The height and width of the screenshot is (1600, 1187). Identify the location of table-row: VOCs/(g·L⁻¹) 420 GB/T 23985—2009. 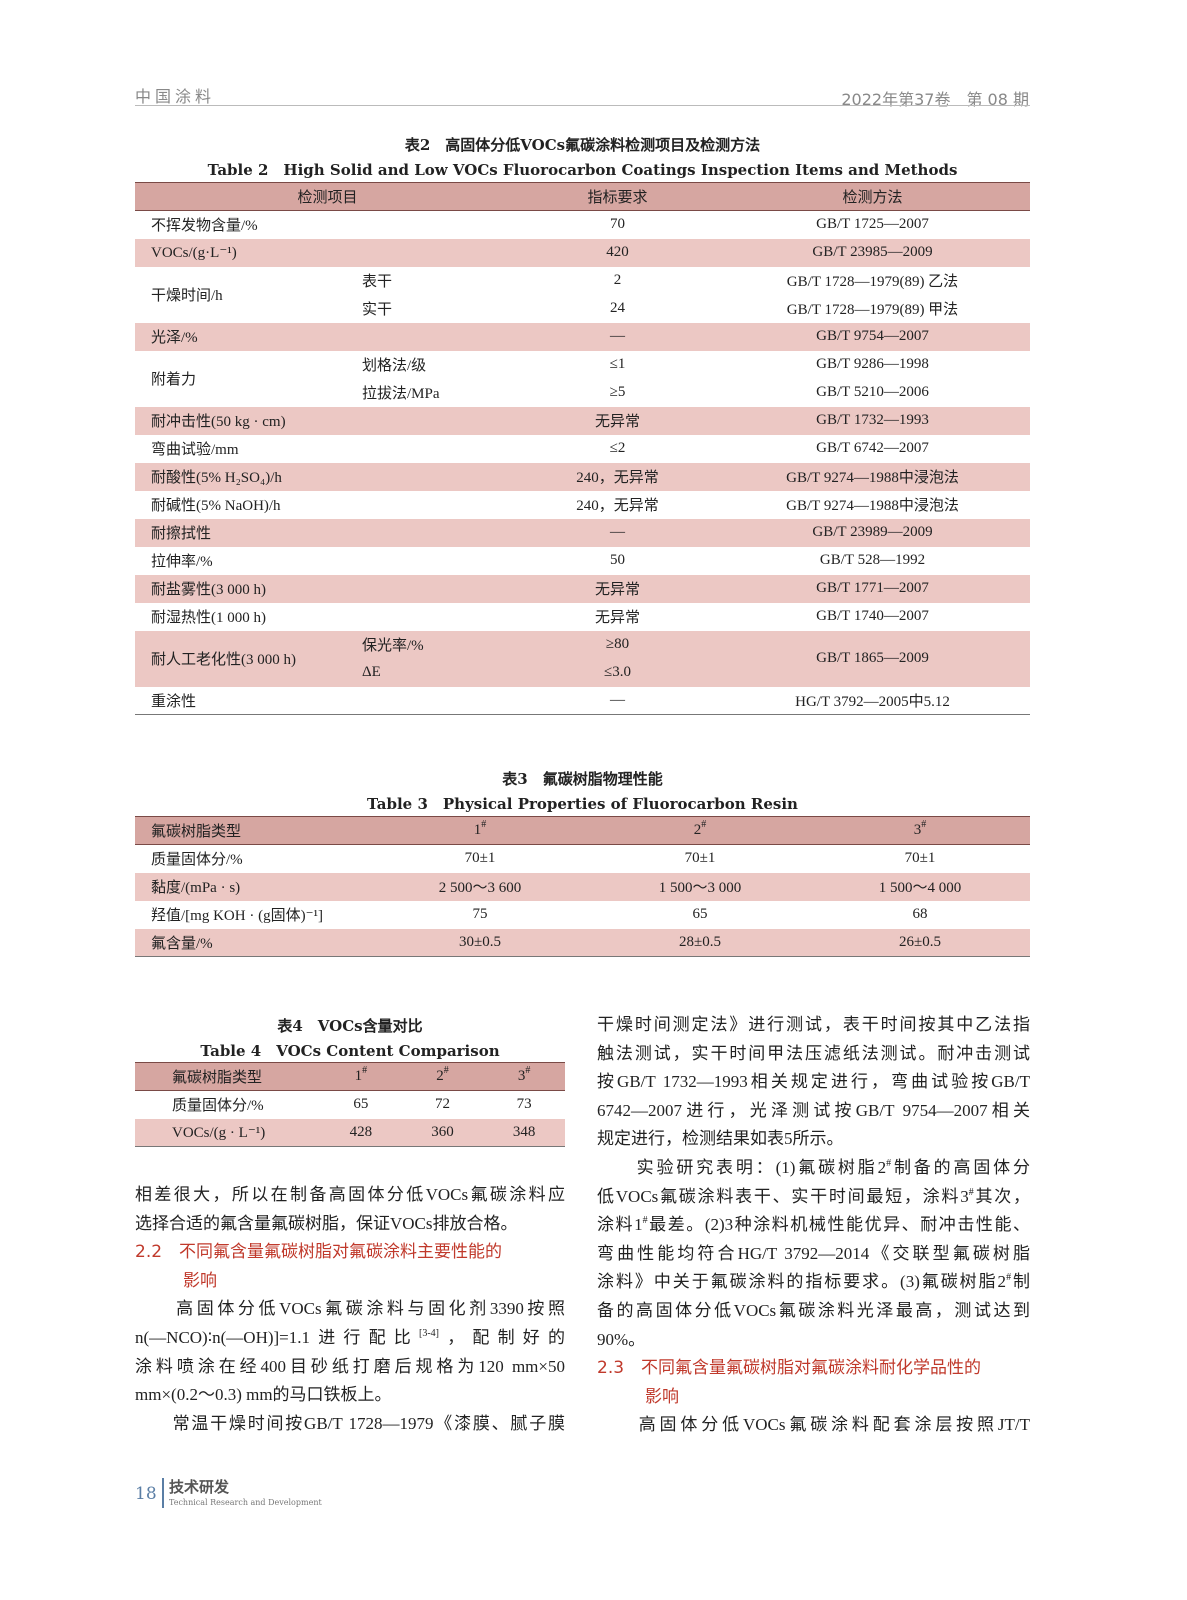
(582, 252).